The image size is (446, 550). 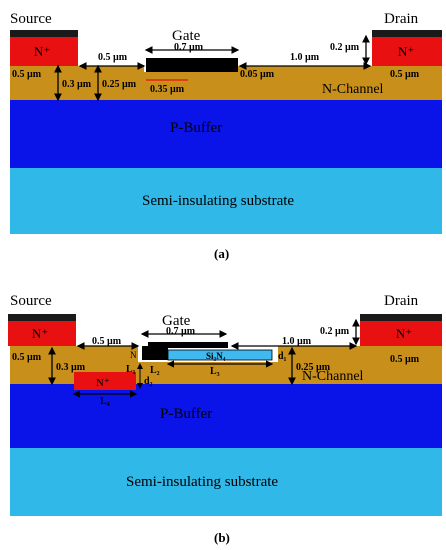 I want to click on drain-label: Drain, so click(x=401, y=19).